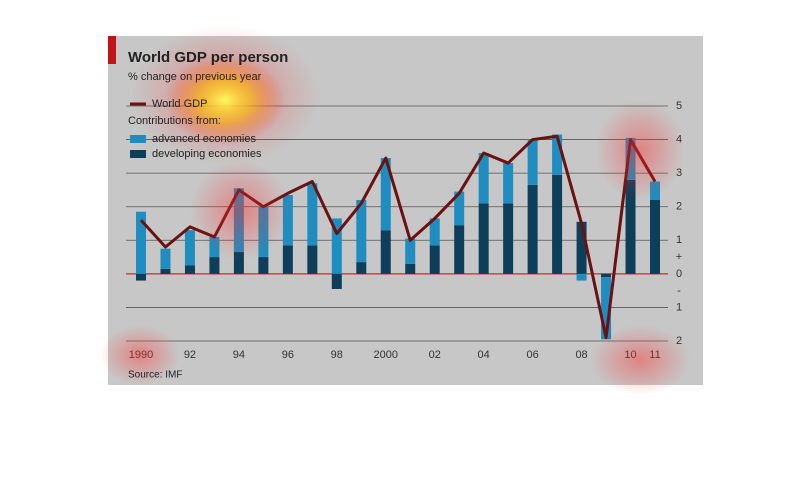  Describe the element at coordinates (207, 154) in the screenshot. I see `legend-label: developing economies` at that location.